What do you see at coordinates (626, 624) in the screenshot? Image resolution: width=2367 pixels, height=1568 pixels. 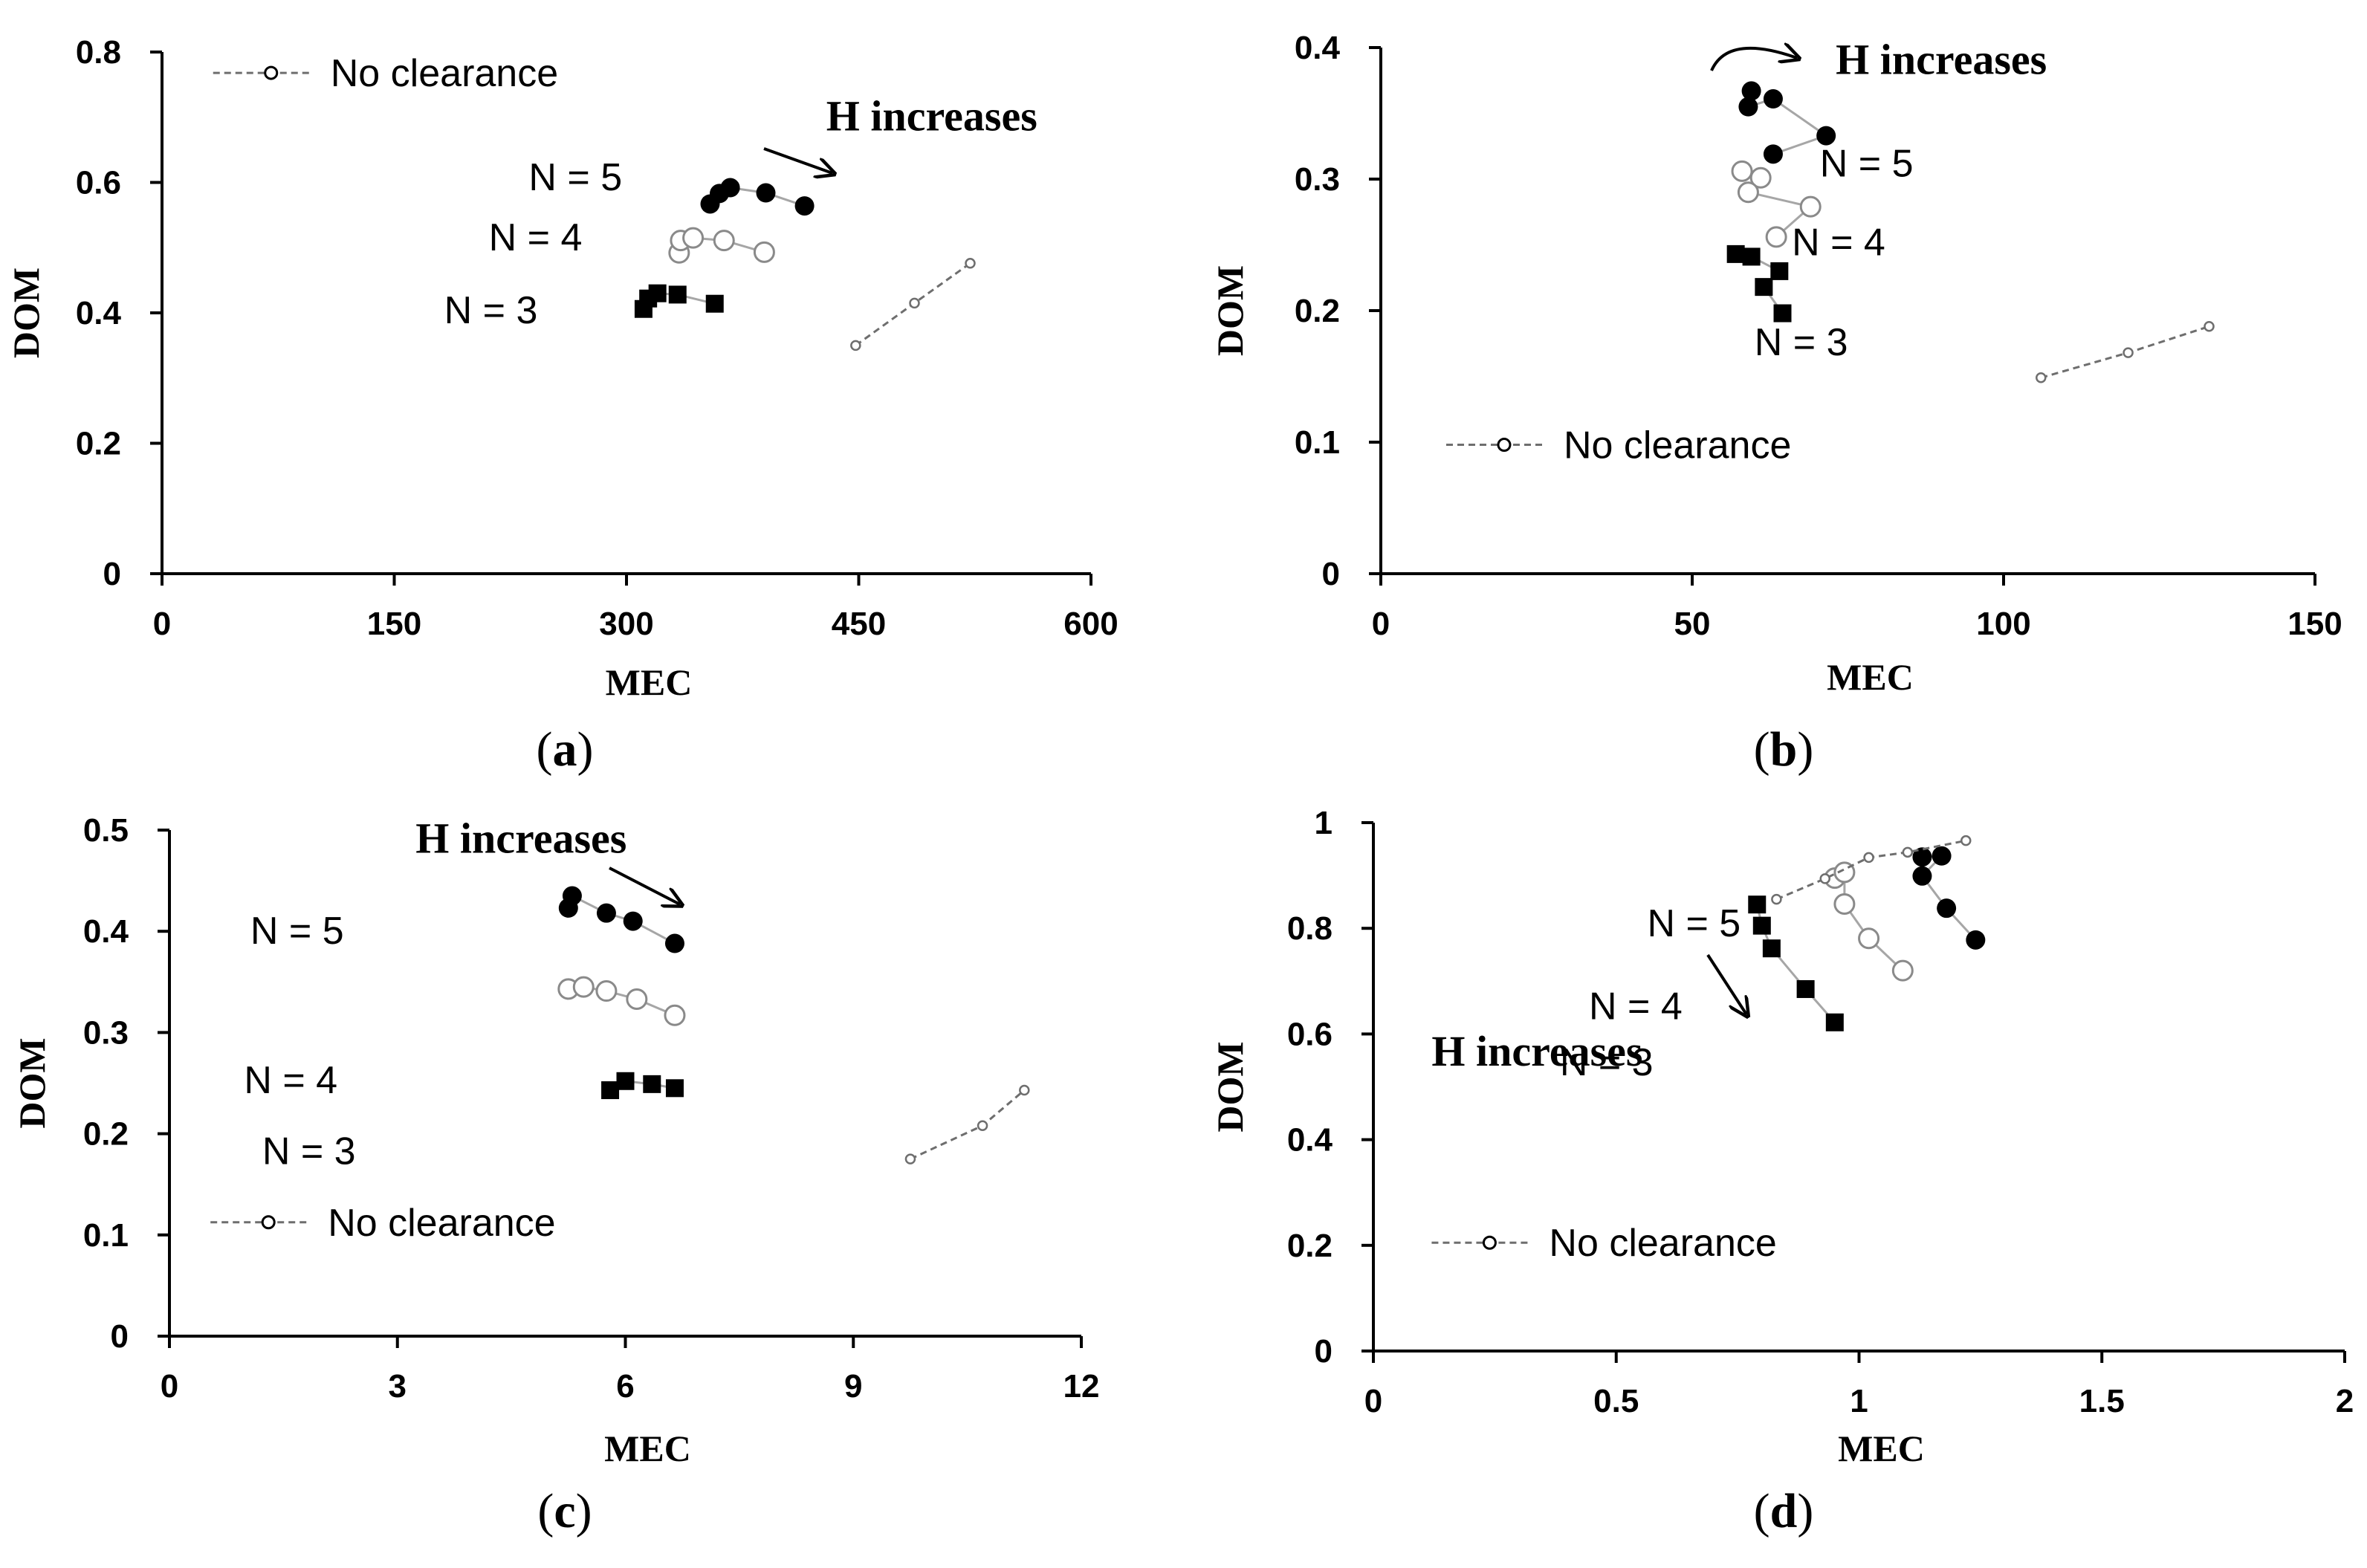 I see `x-tick-label: 300` at bounding box center [626, 624].